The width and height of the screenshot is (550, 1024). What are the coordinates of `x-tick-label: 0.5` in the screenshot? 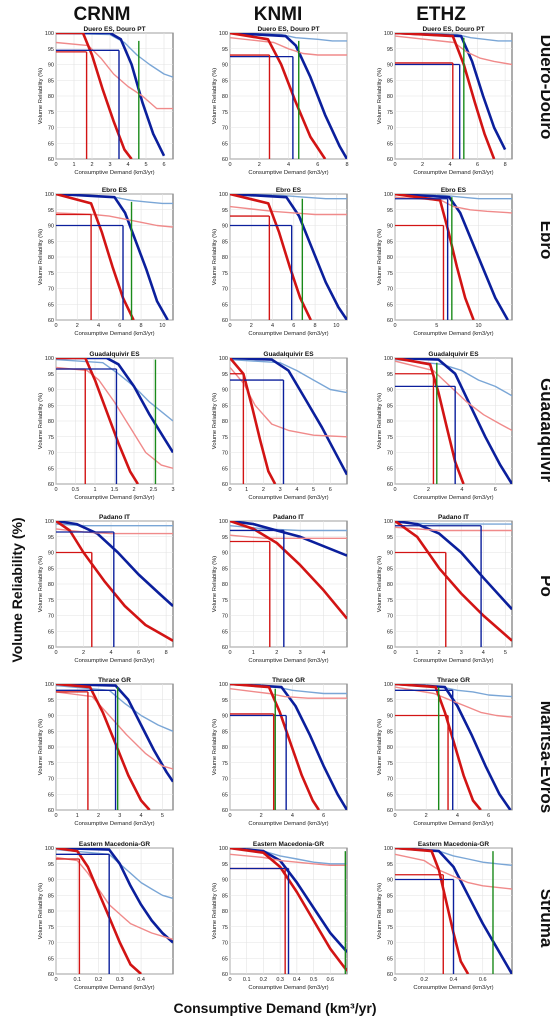 It's located at (76, 490).